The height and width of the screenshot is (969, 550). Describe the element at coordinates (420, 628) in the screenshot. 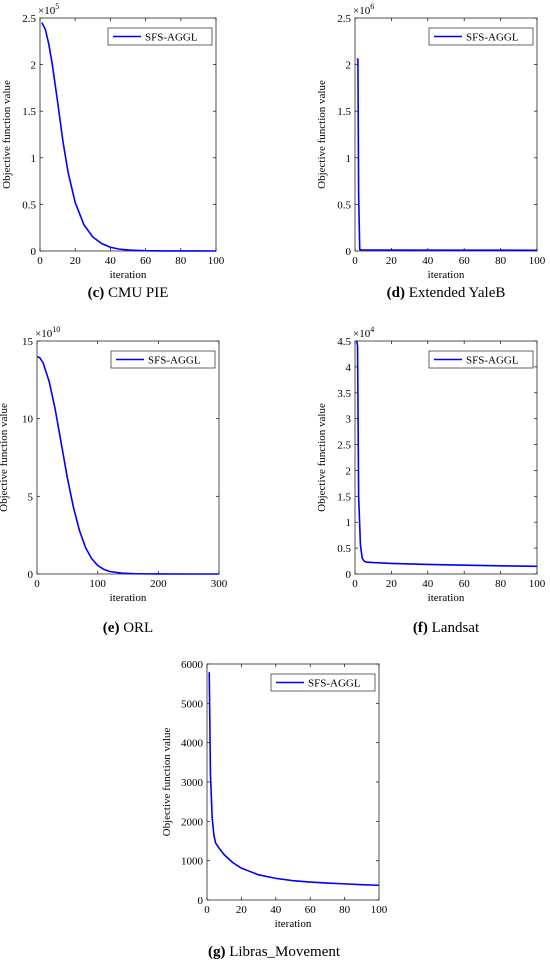

I see `subplot-caption-label: (f)` at that location.